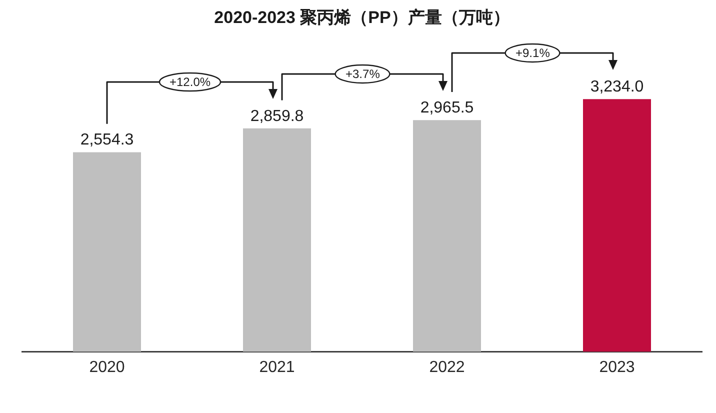 Image resolution: width=716 pixels, height=413 pixels. What do you see at coordinates (277, 116) in the screenshot?
I see `data-label: 2,859.8` at bounding box center [277, 116].